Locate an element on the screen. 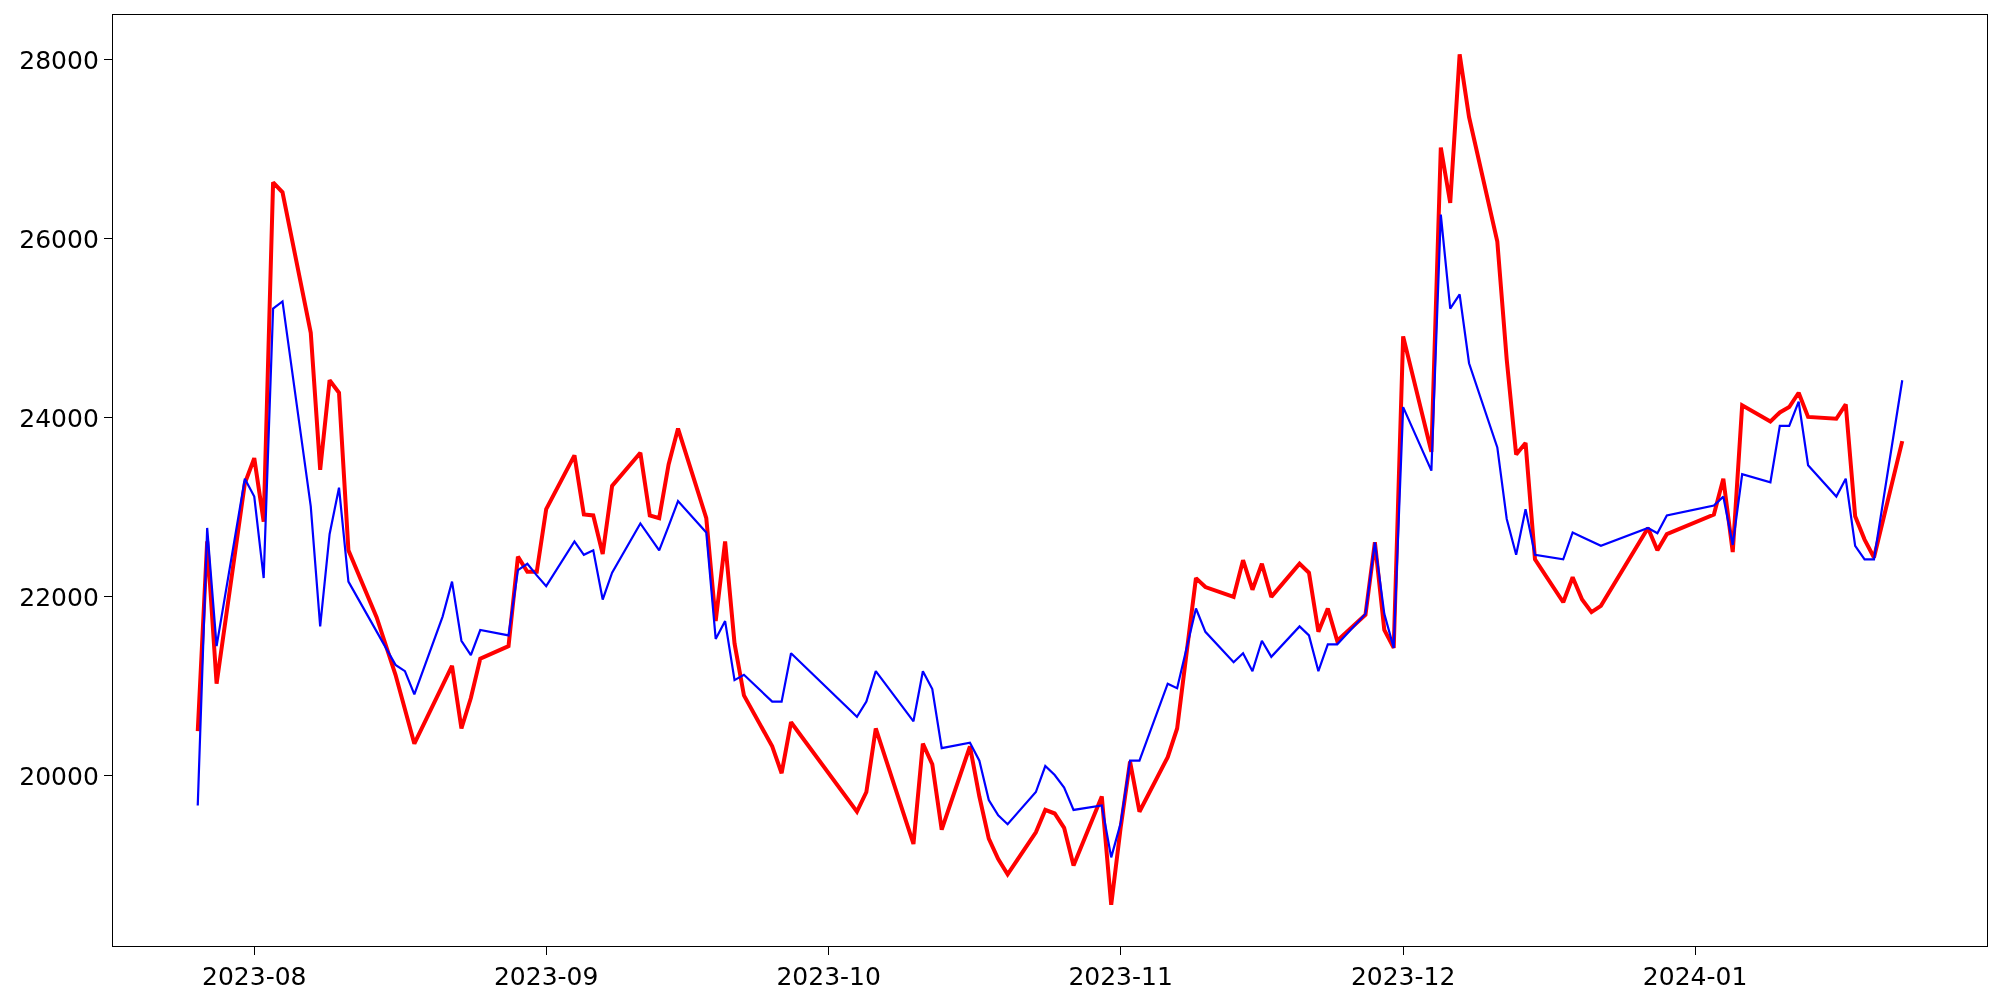 This screenshot has width=2000, height=1000. x-tick-label: 2023-08 is located at coordinates (254, 977).